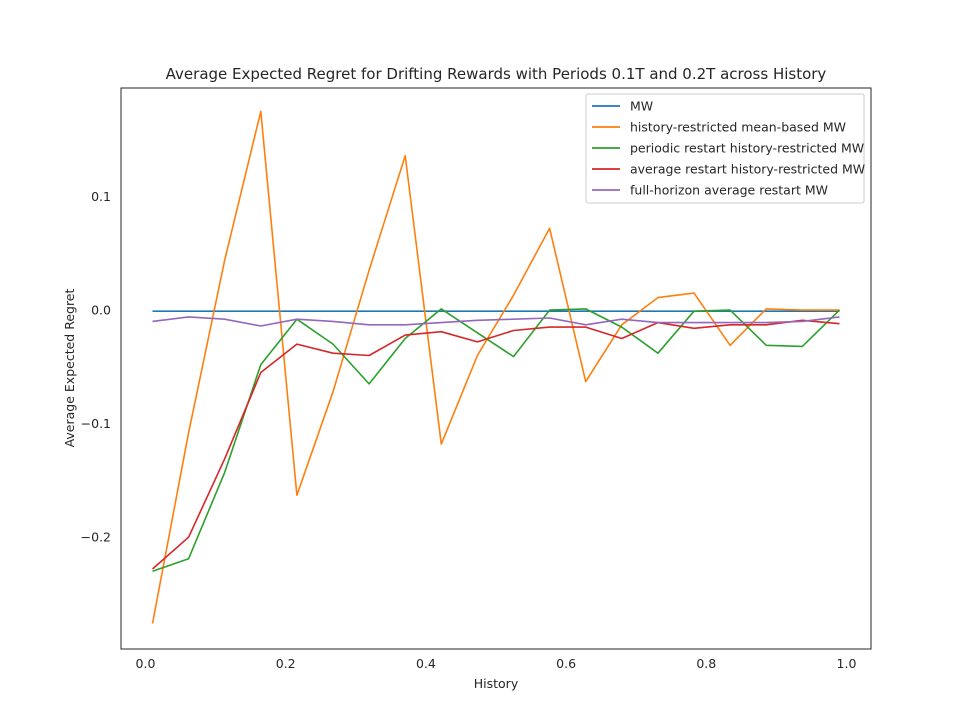 This screenshot has height=728, width=968. Describe the element at coordinates (747, 169) in the screenshot. I see `legend-label-3: average restart history-restricted MW` at that location.